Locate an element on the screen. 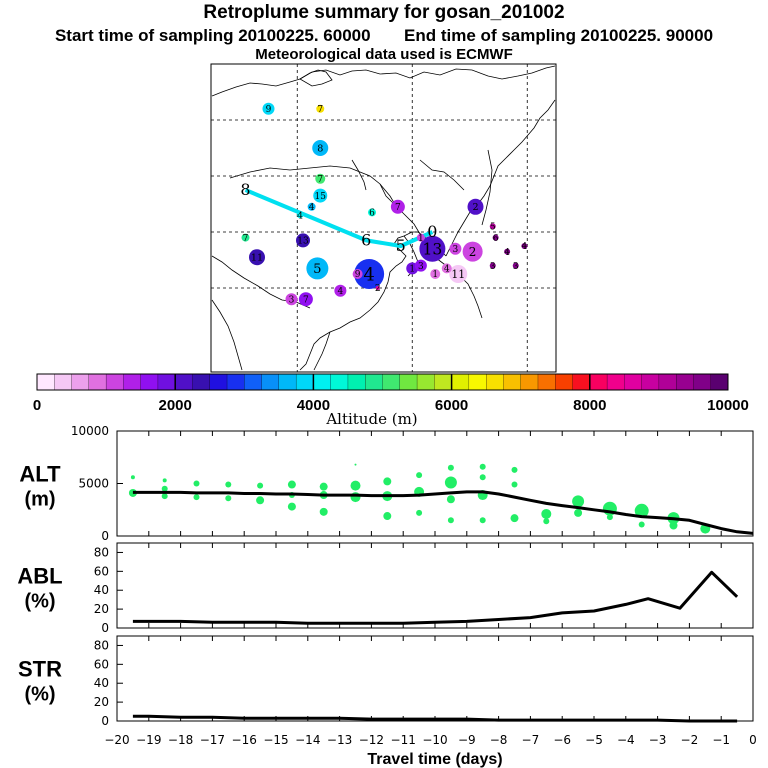 This screenshot has width=768, height=768. colorbar-cells is located at coordinates (382, 382).